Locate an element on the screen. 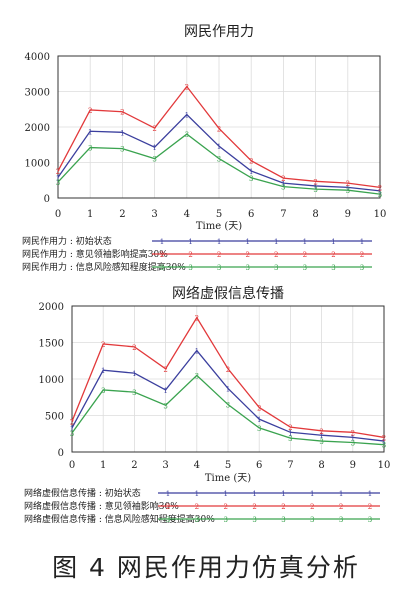 Image resolution: width=412 pixels, height=604 pixels. y-tick-label: 1500 is located at coordinates (51, 344).